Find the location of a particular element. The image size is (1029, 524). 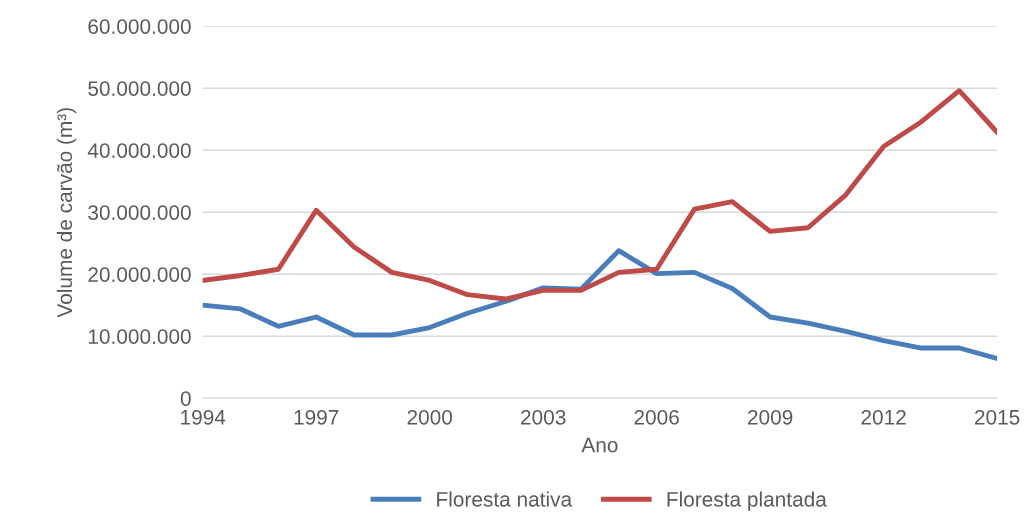

y-tick-label: 60.000.000 is located at coordinates (139, 26).